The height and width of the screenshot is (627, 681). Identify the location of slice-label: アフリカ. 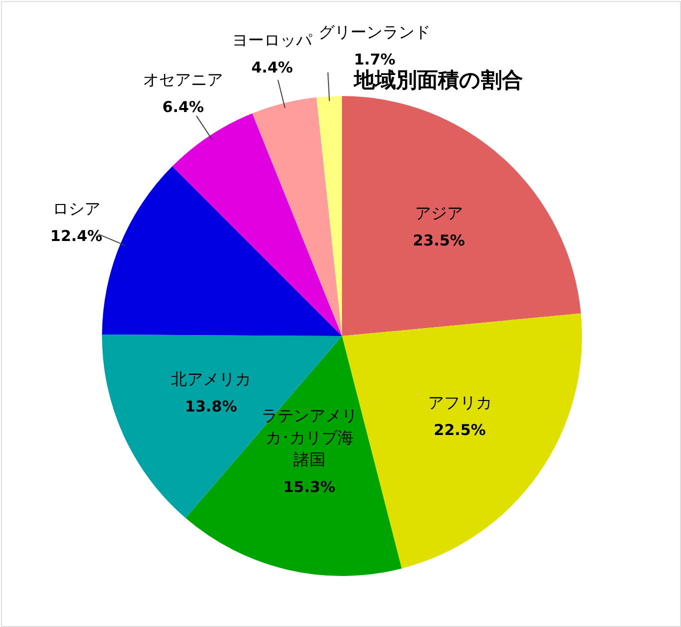
(460, 402).